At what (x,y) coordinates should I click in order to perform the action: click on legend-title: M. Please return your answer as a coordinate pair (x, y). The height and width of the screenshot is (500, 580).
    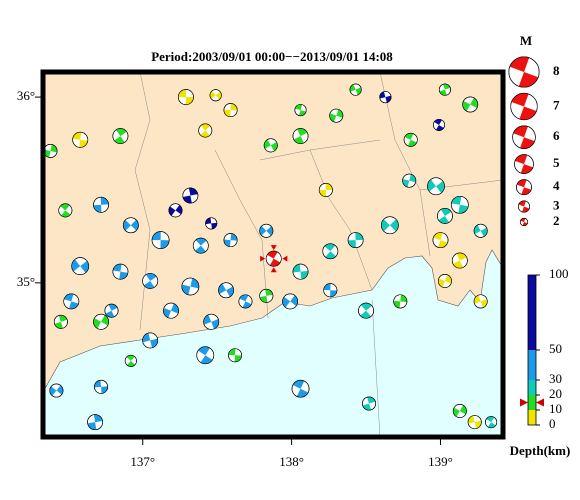
    Looking at the image, I should click on (526, 40).